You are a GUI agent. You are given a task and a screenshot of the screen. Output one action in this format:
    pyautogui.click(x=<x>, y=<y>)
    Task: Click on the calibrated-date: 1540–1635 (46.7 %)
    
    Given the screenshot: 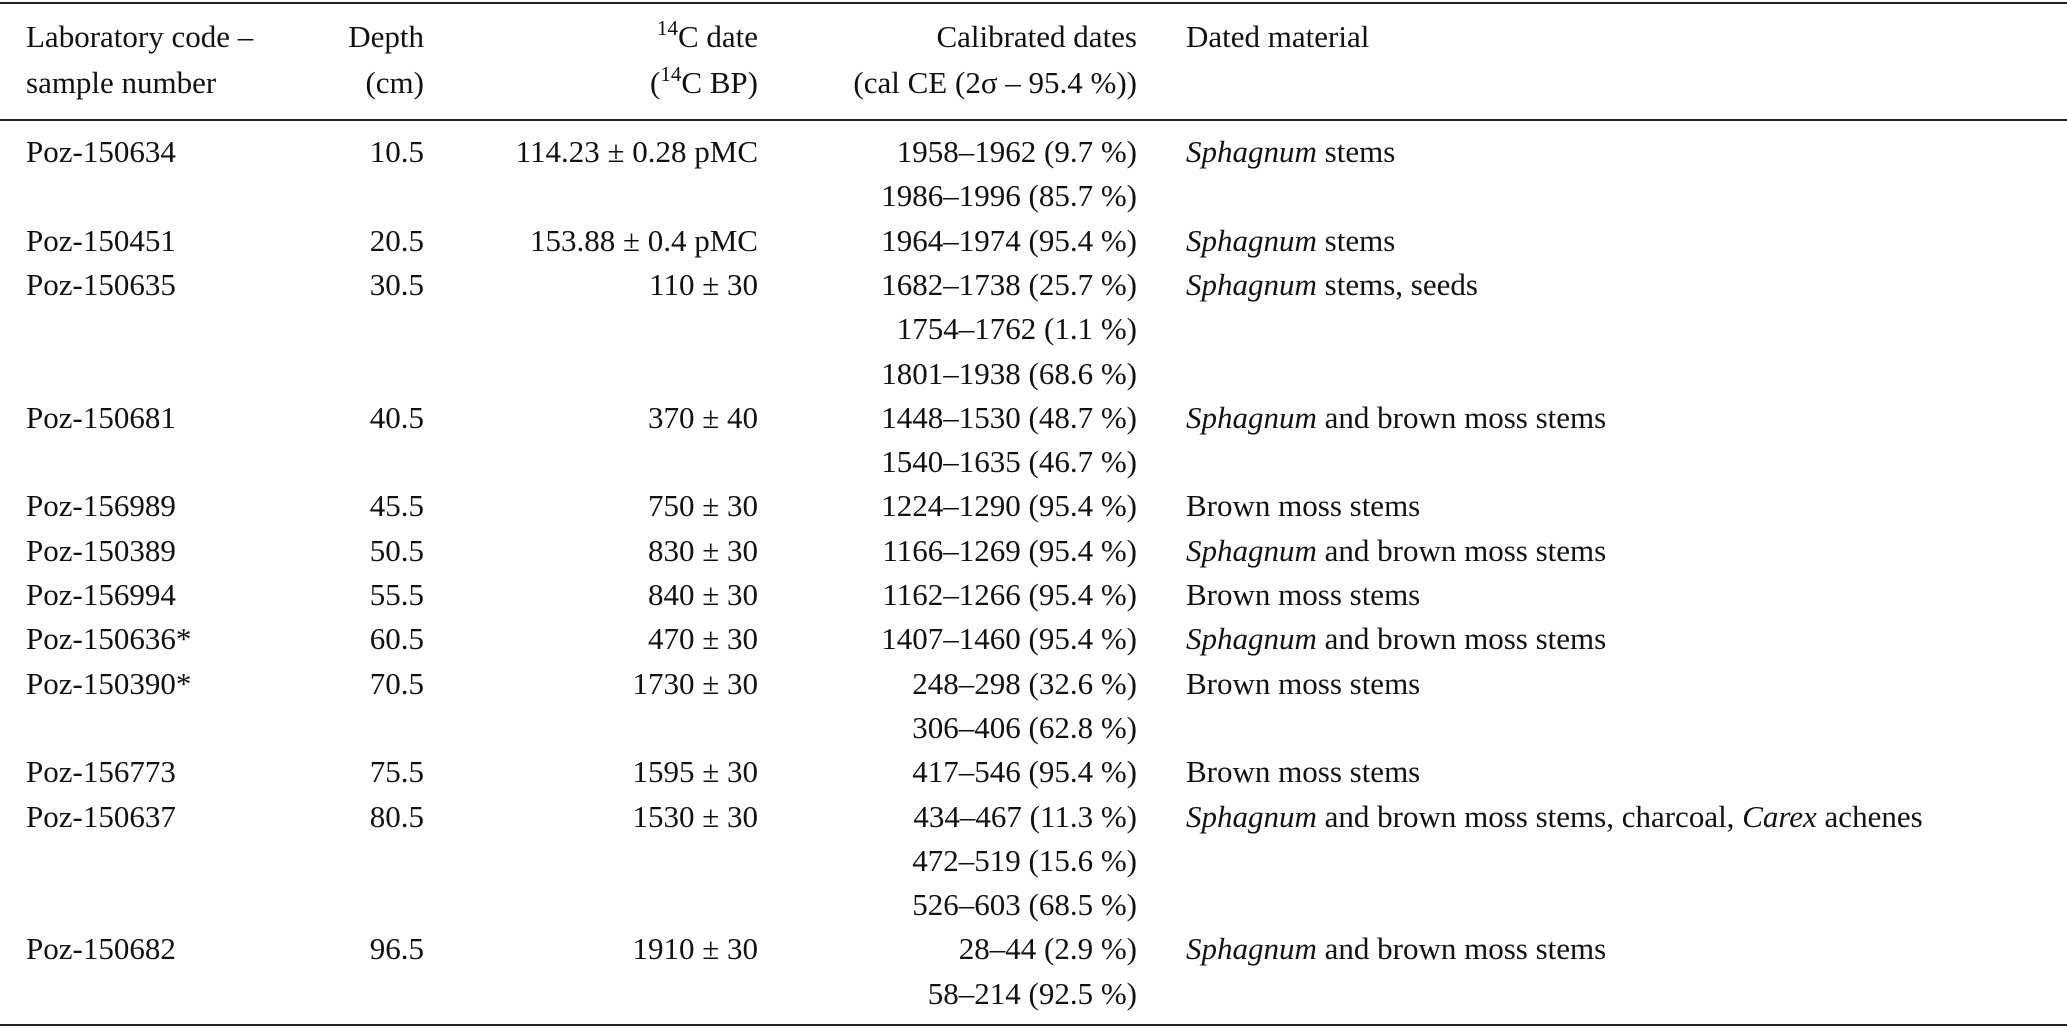 What is the action you would take?
    pyautogui.click(x=1009, y=462)
    